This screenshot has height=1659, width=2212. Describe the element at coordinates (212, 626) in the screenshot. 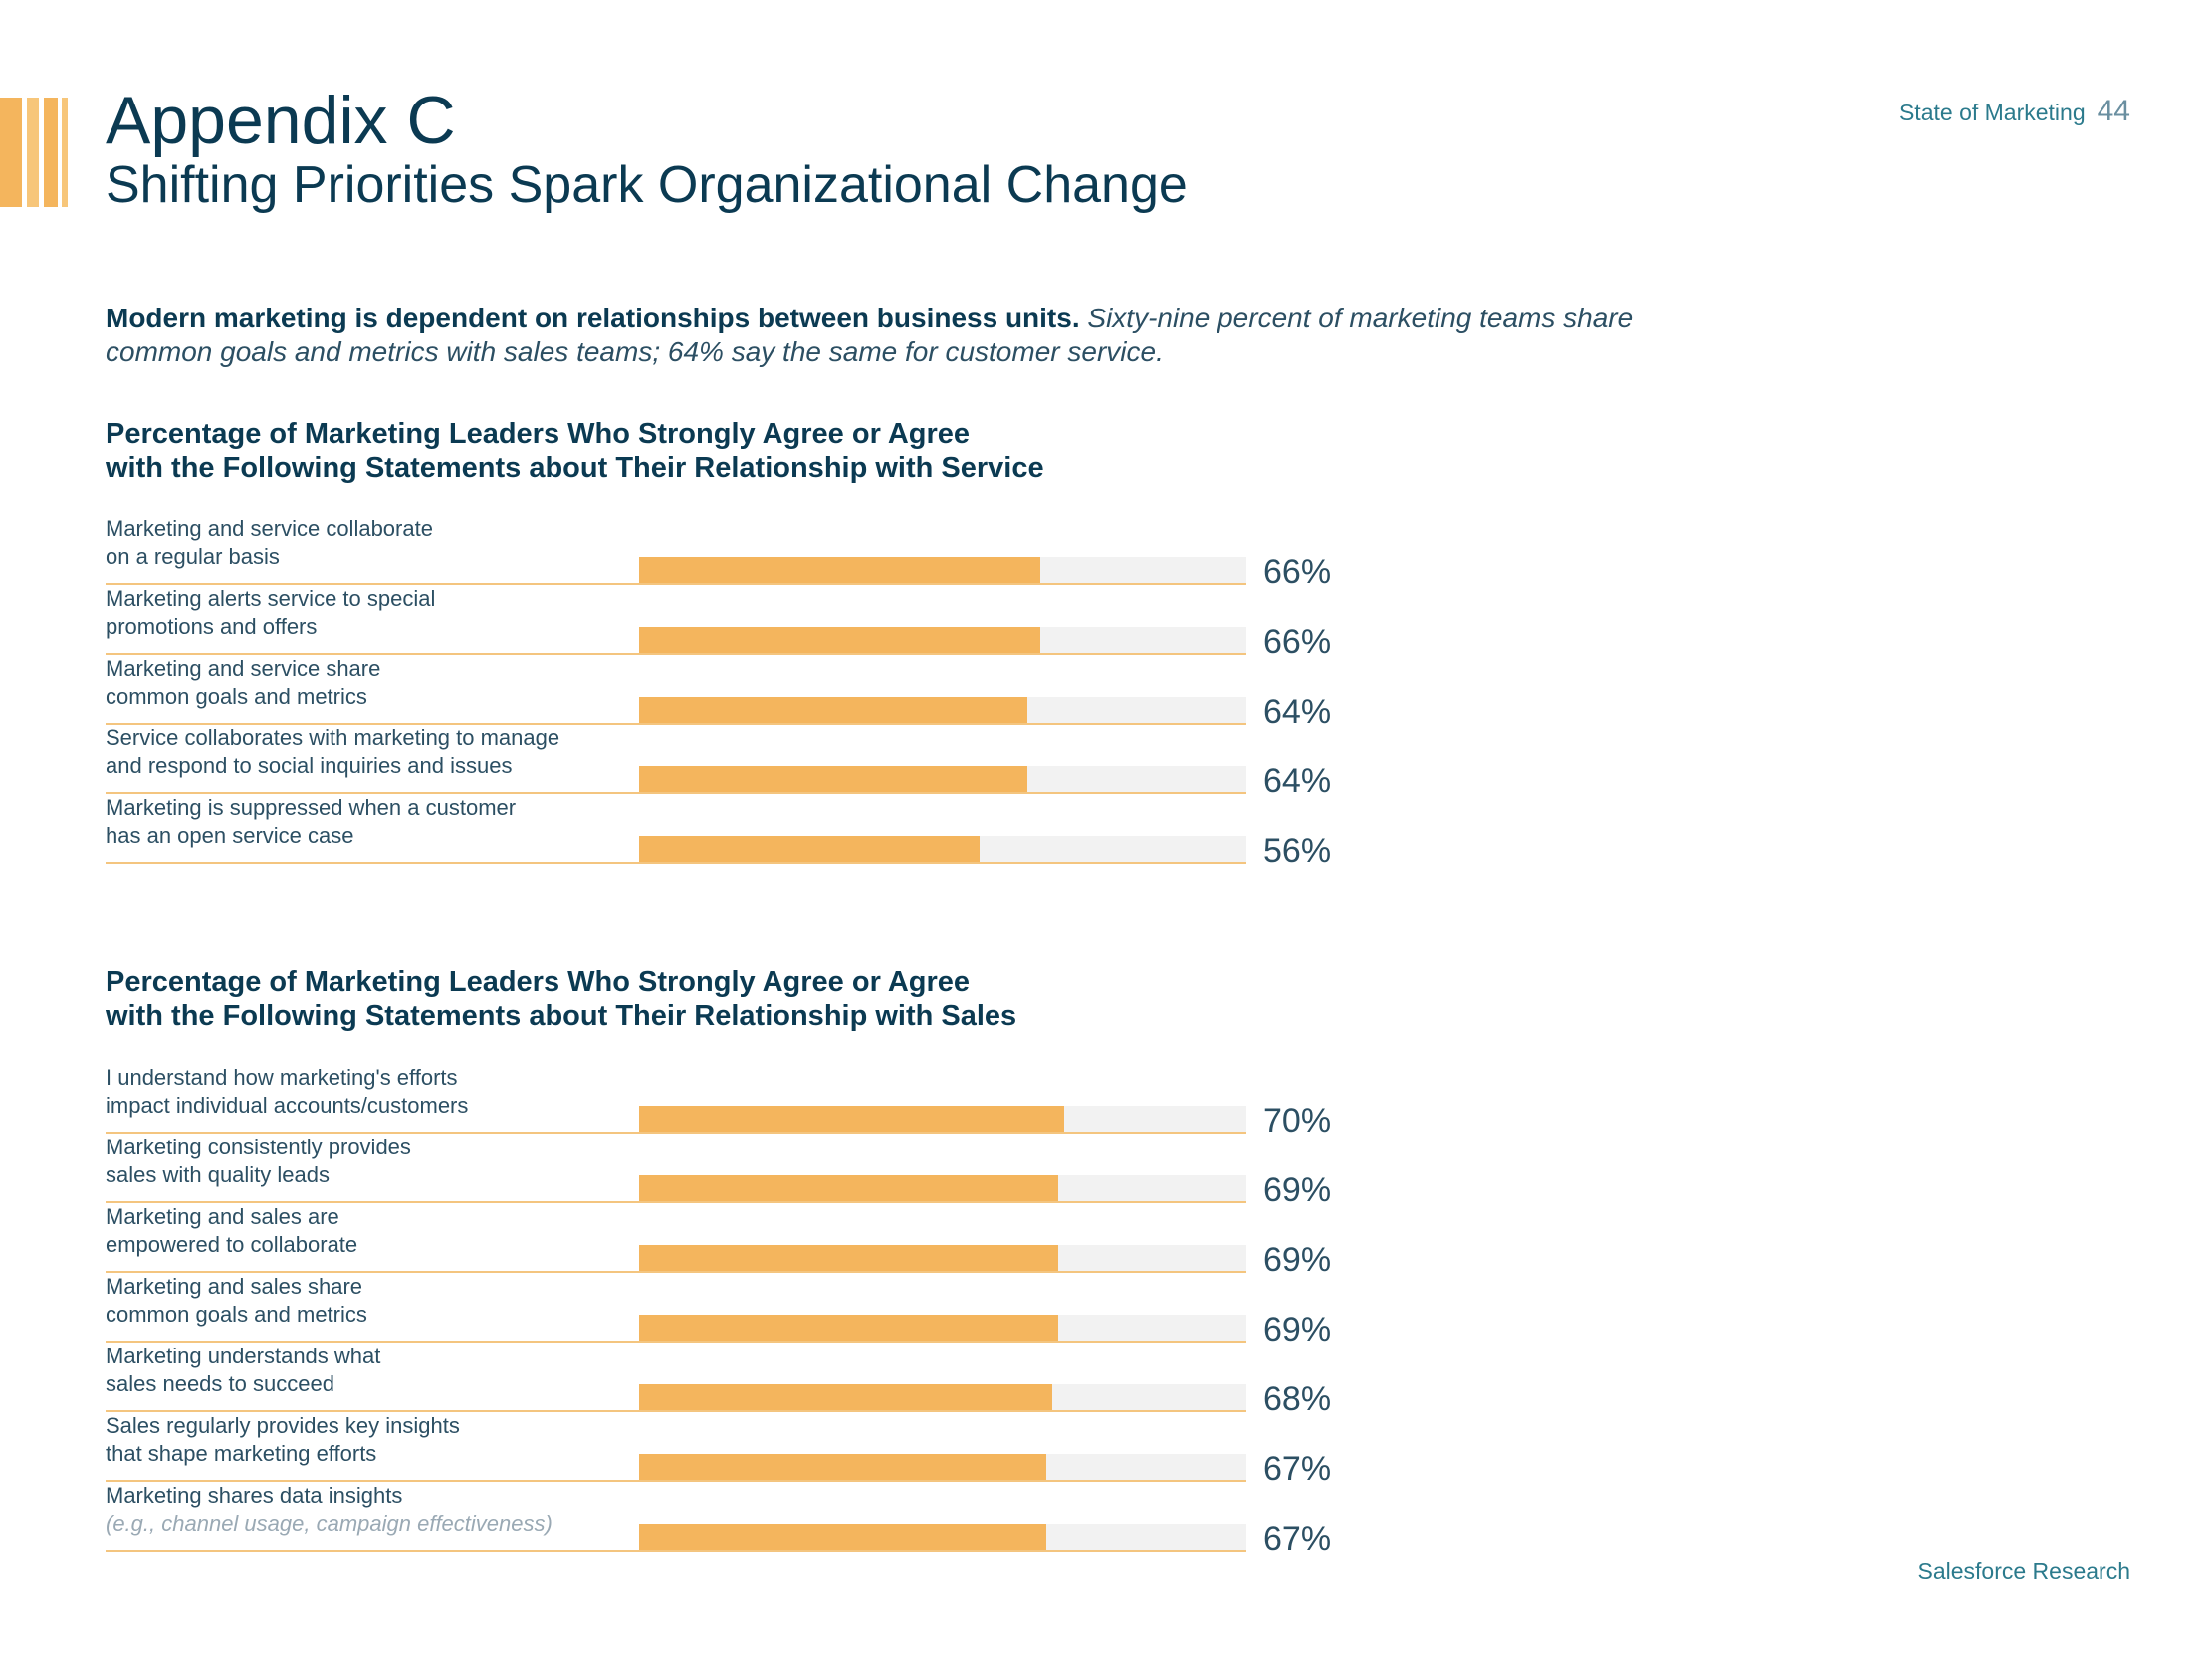

I see `category-label-line-2: promotions and offers` at that location.